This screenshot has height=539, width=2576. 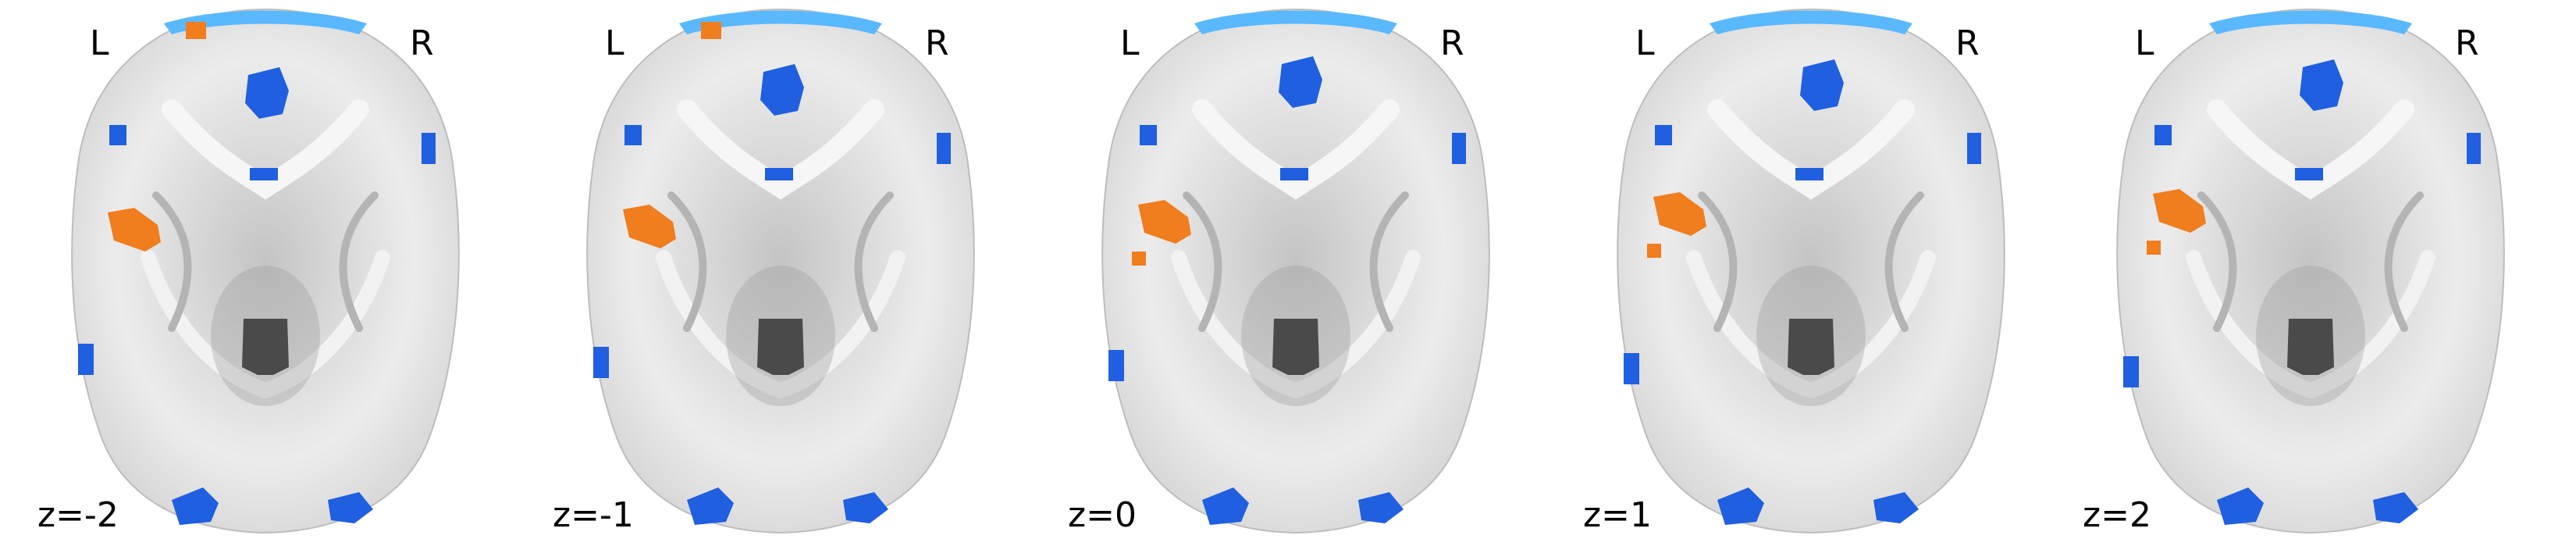 What do you see at coordinates (2117, 515) in the screenshot?
I see `slice-z-label: z=2` at bounding box center [2117, 515].